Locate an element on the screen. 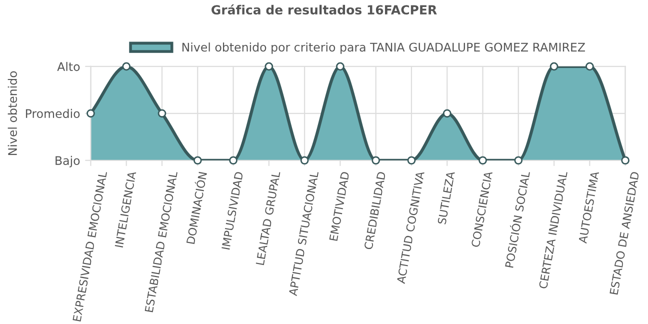 The image size is (648, 324). x-tick-label: SUTILEZA is located at coordinates (446, 197).